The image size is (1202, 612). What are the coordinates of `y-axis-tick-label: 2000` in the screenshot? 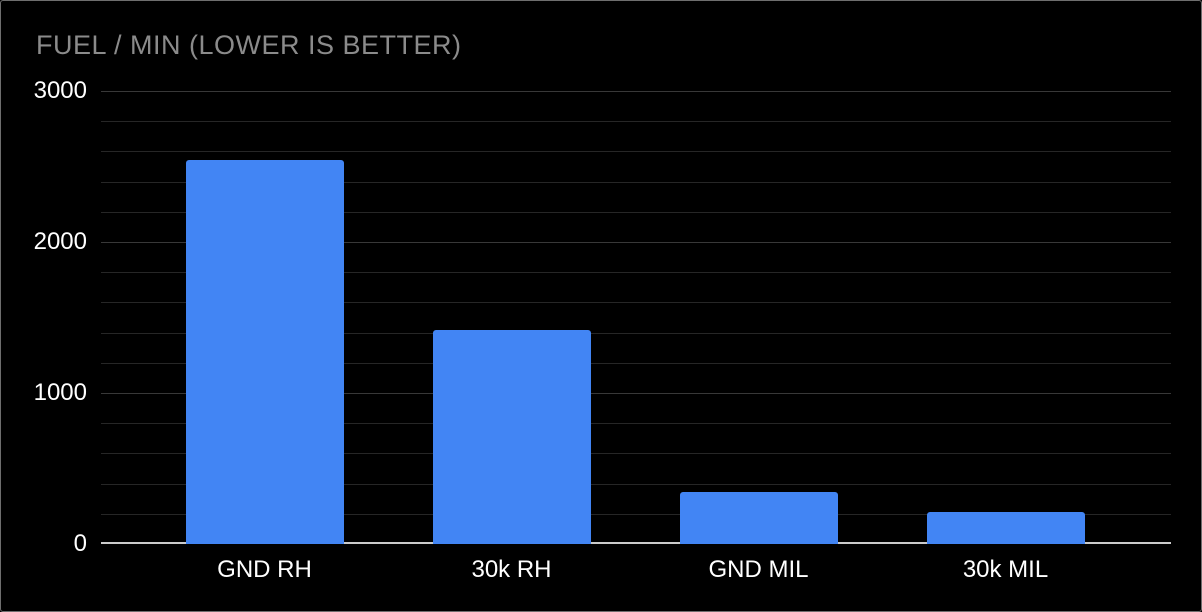 It's located at (60, 241).